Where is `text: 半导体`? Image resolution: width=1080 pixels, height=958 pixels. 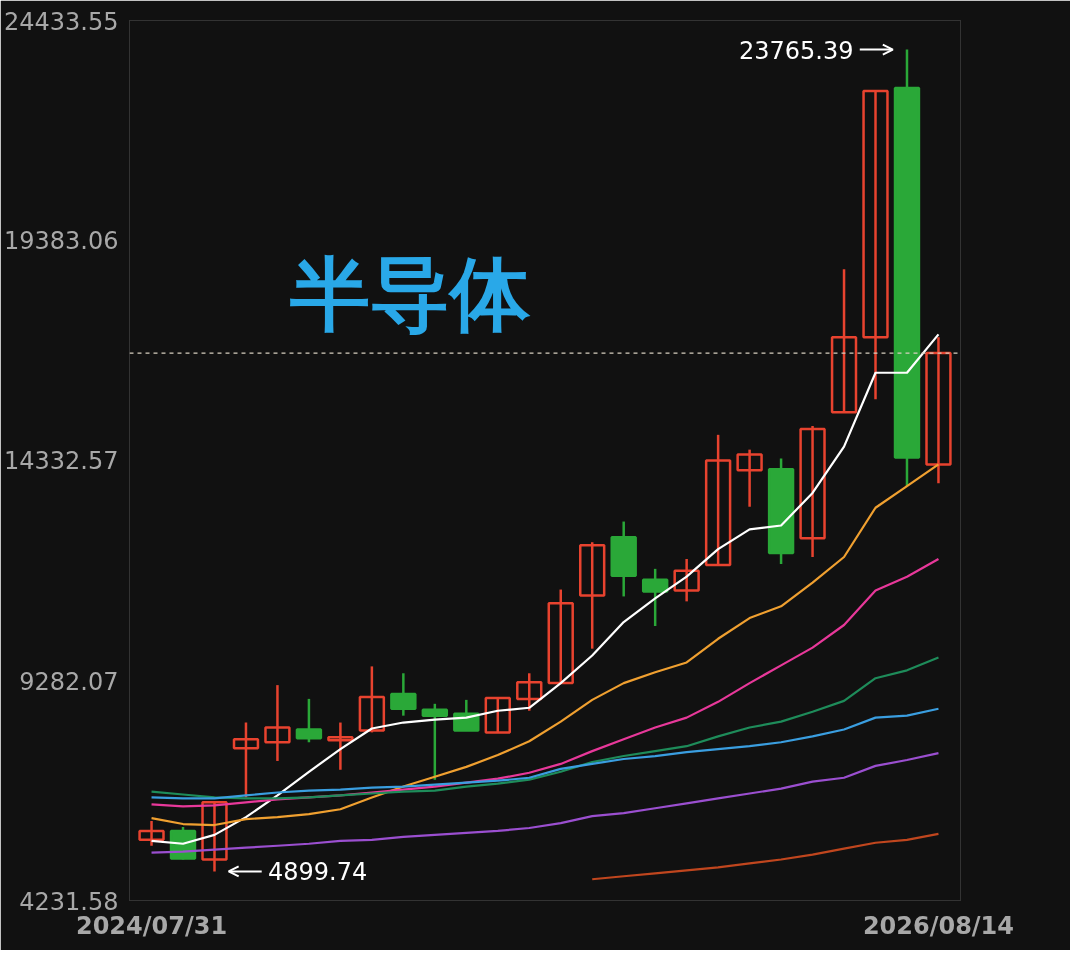
text: 半导体 is located at coordinates (409, 294).